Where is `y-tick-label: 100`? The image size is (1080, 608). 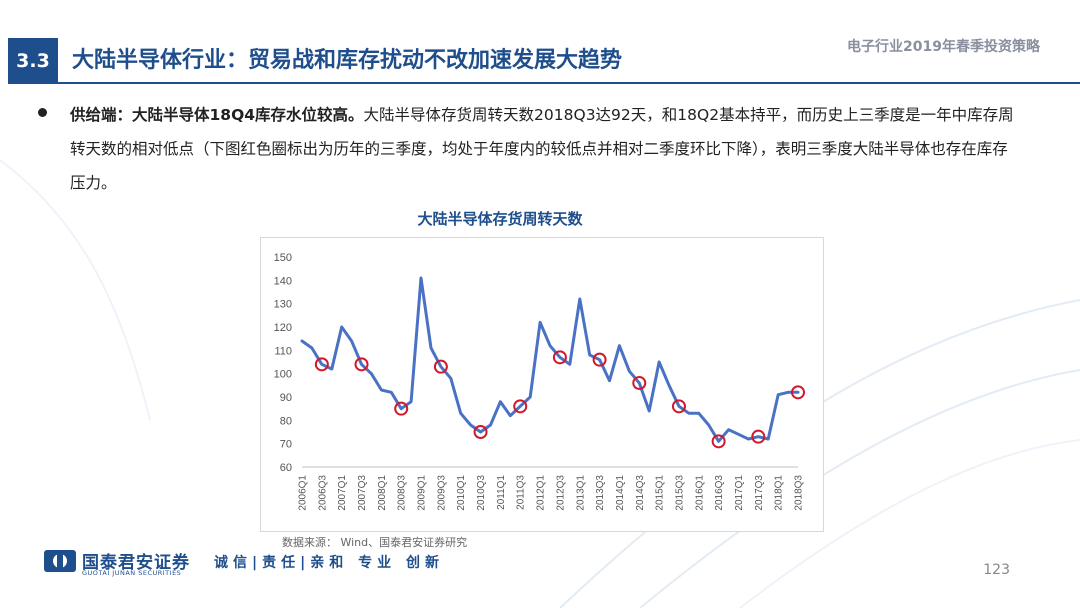
y-tick-label: 100 is located at coordinates (283, 375).